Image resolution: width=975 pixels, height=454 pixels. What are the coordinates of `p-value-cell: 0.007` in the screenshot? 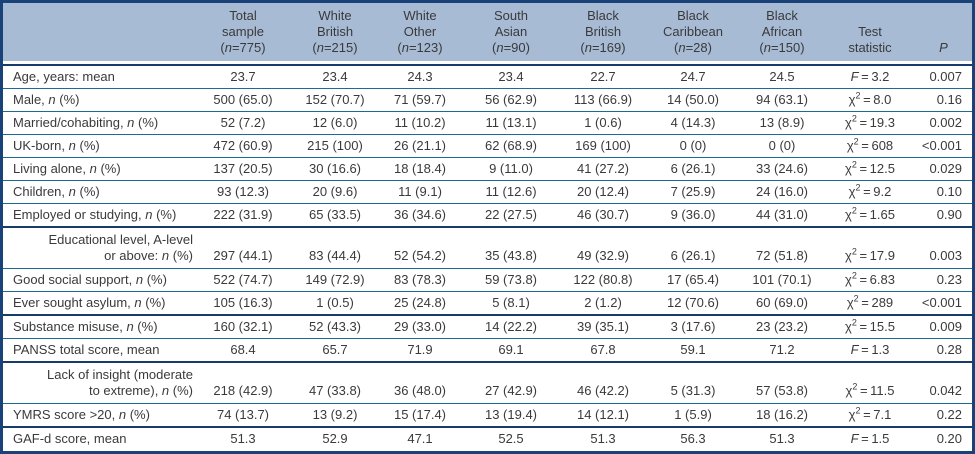 It's located at (945, 76).